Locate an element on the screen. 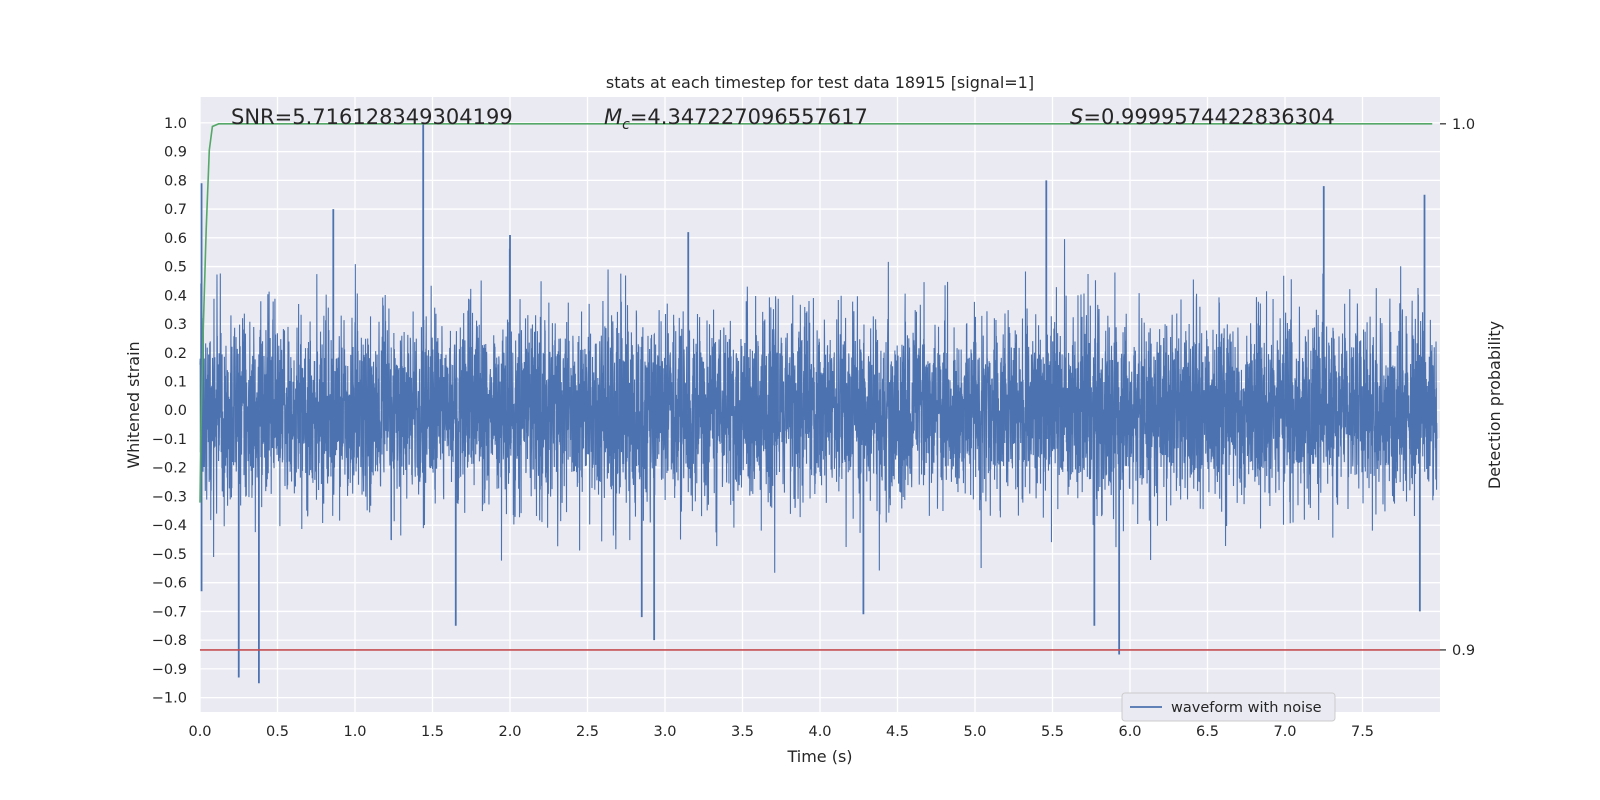 The image size is (1600, 800). x-tick-label: 7.0 is located at coordinates (1284, 732).